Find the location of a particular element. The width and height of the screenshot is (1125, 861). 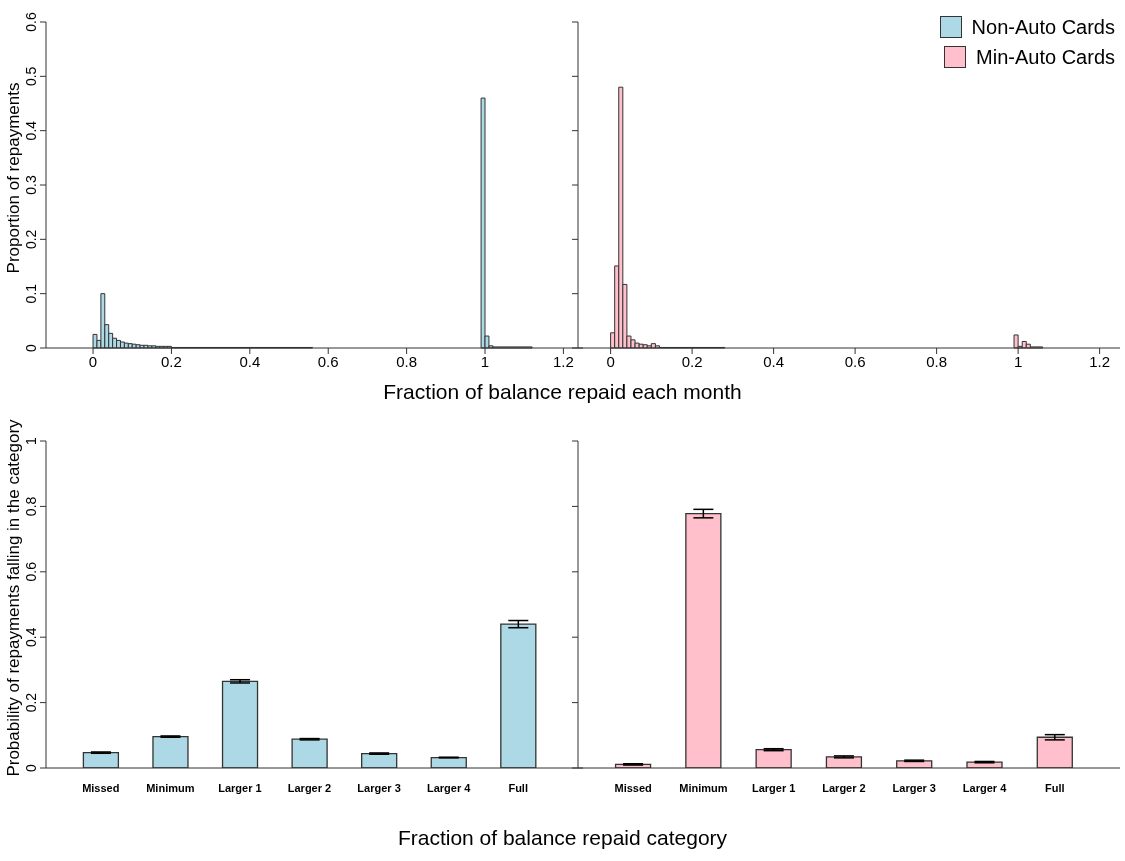

y-tick-label: 0.3 is located at coordinates (31, 185).